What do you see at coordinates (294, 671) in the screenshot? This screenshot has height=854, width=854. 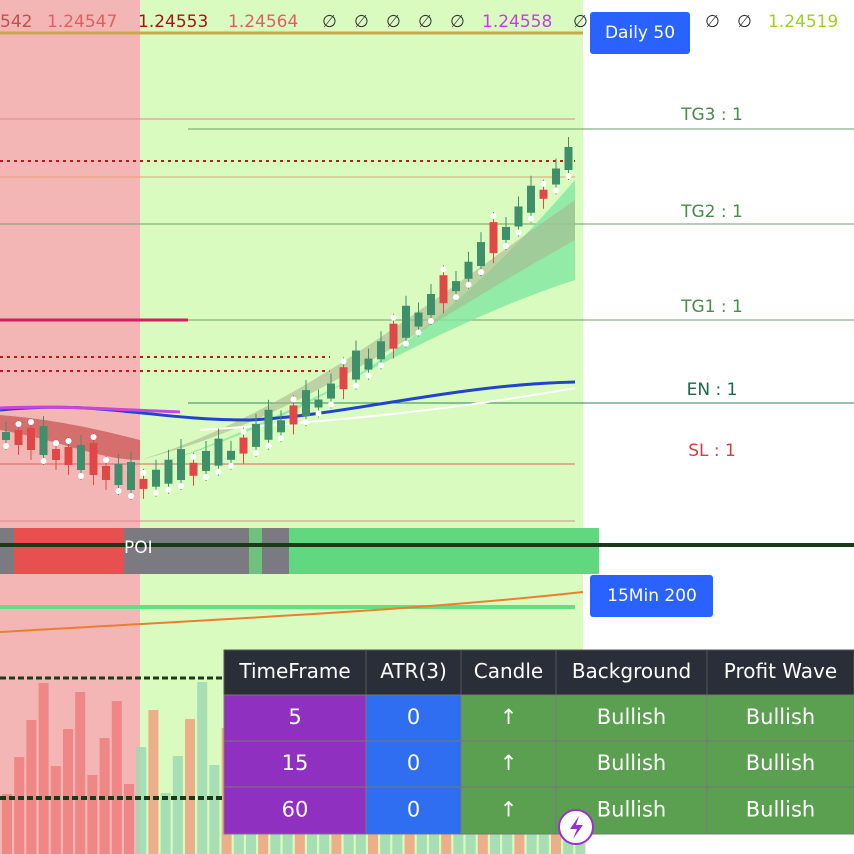 I see `header-text: TimeFrame` at bounding box center [294, 671].